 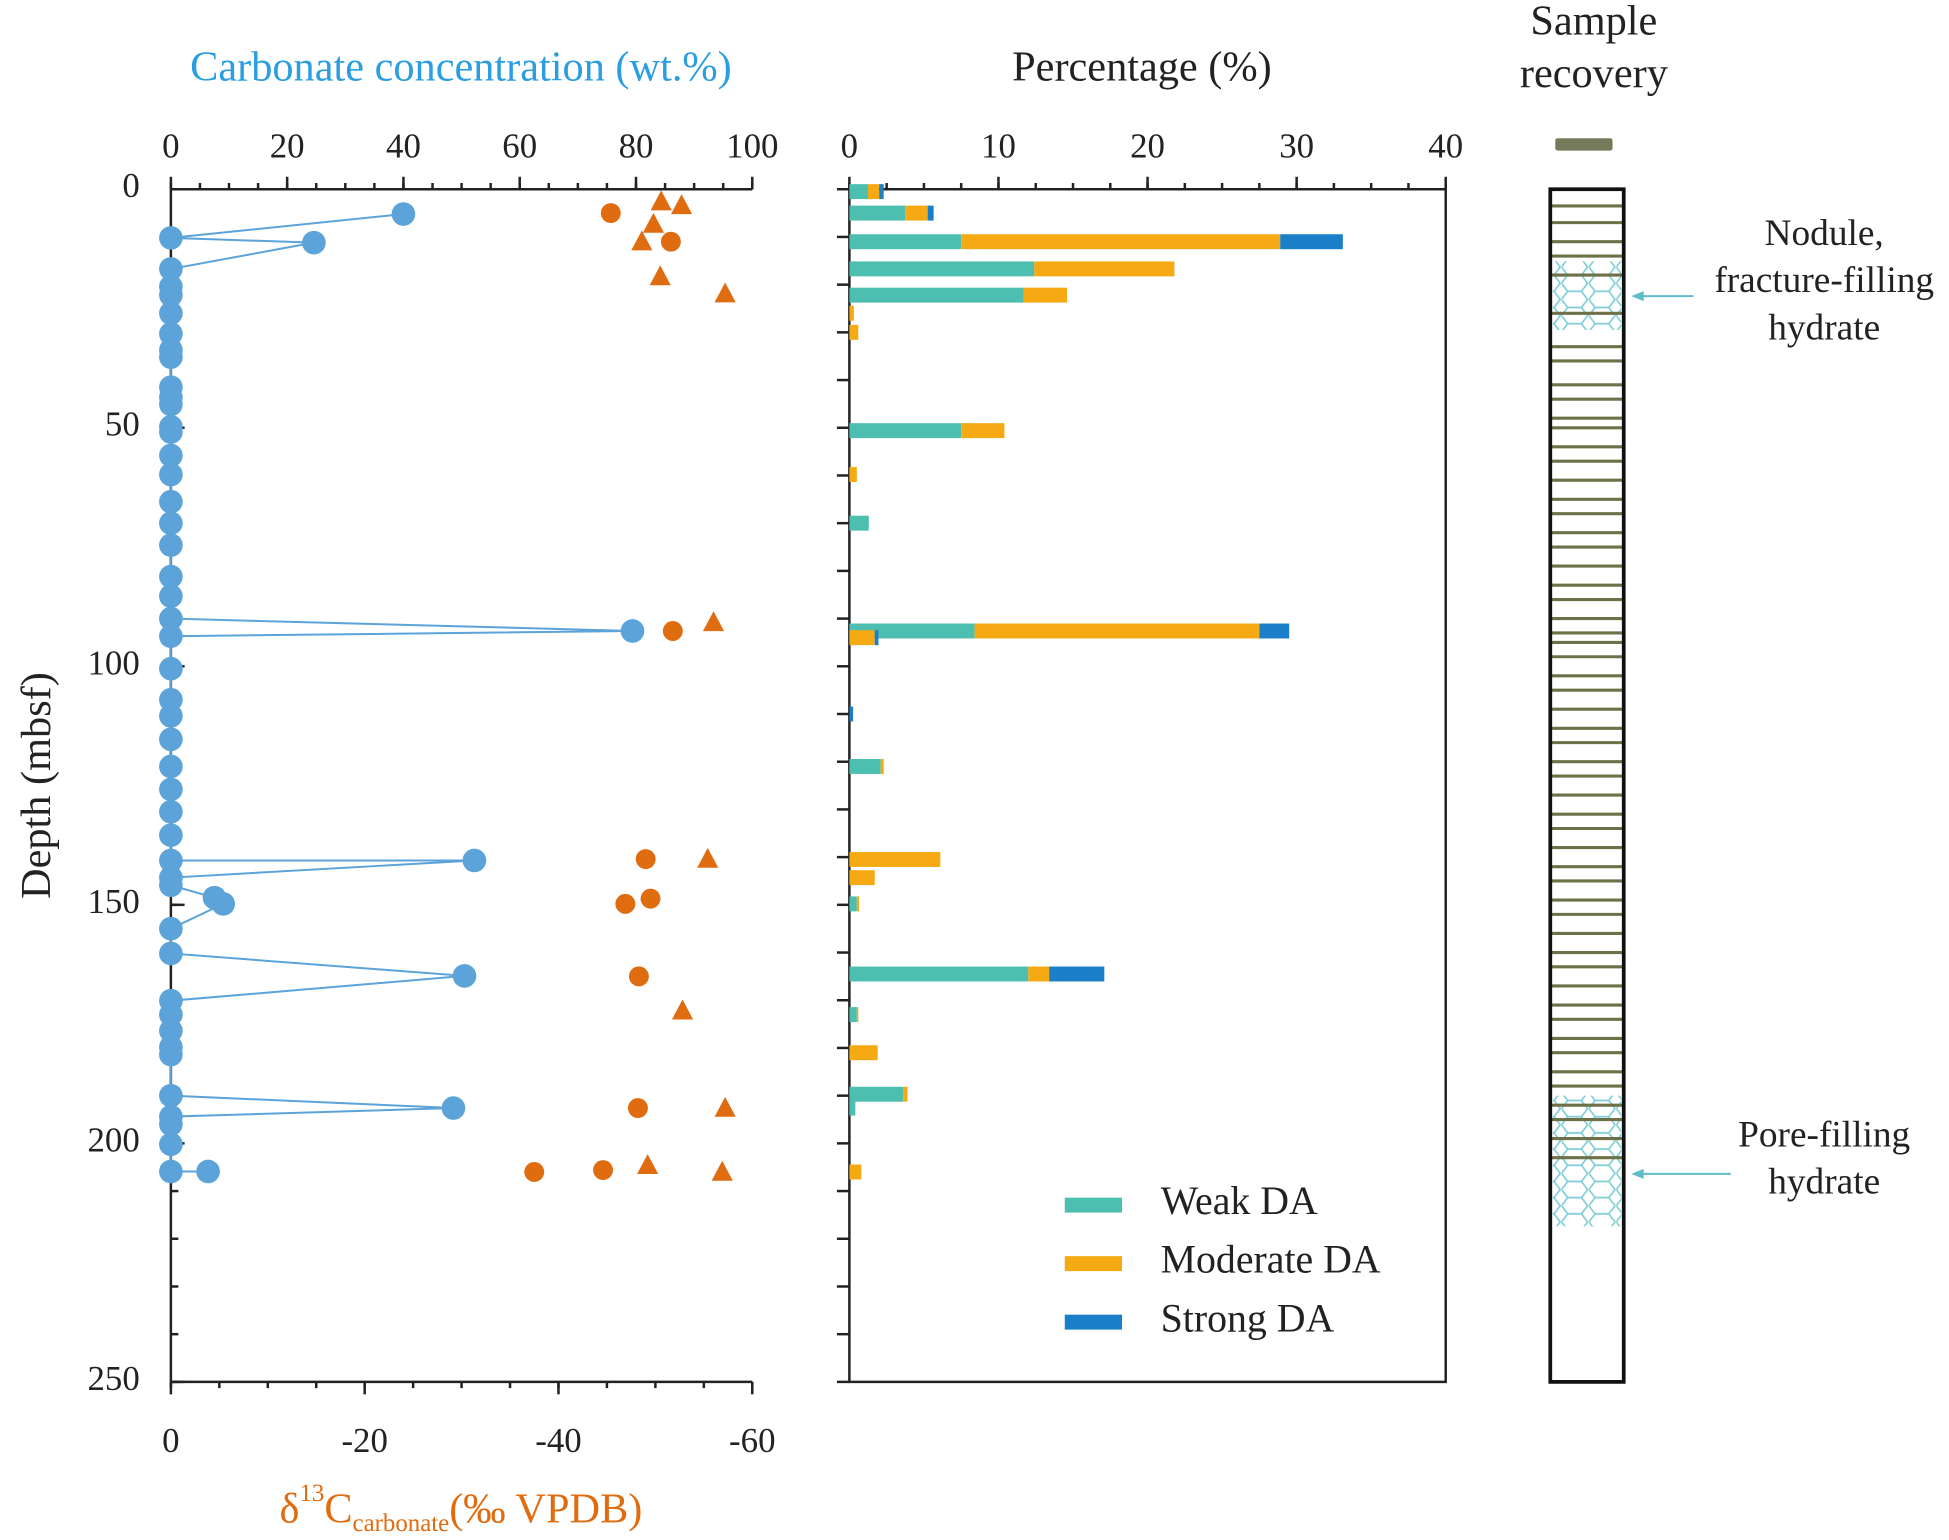 What do you see at coordinates (1271, 1260) in the screenshot?
I see `legend-label: Moderate DA` at bounding box center [1271, 1260].